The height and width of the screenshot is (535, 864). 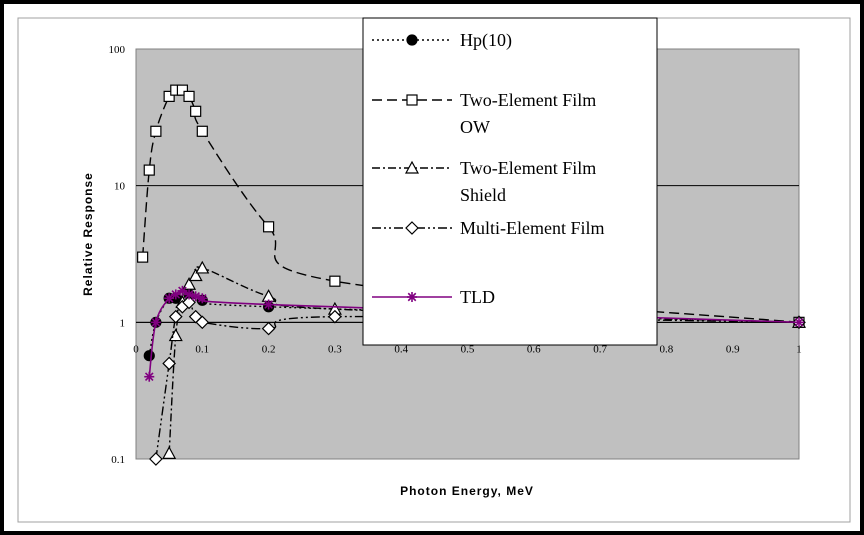 I want to click on legend-entry: Multi-Element Film, so click(x=488, y=228).